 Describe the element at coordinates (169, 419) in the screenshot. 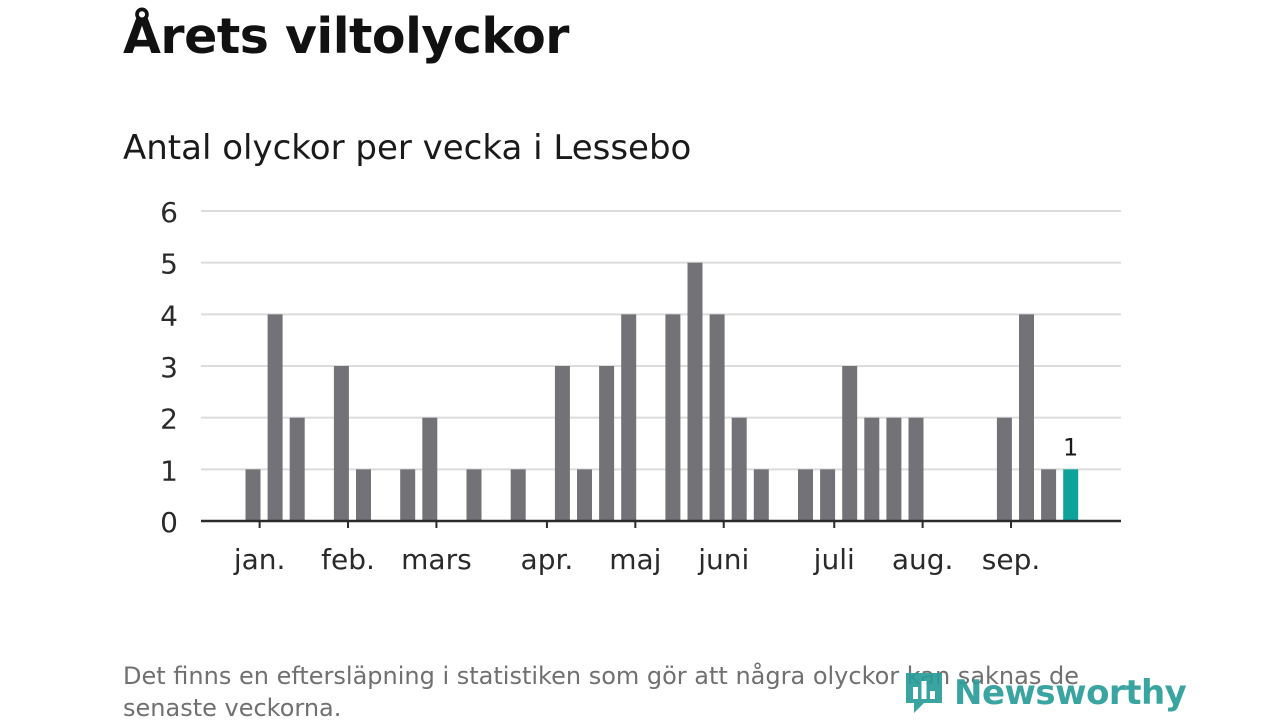

I see `y-tick-label: 2` at that location.